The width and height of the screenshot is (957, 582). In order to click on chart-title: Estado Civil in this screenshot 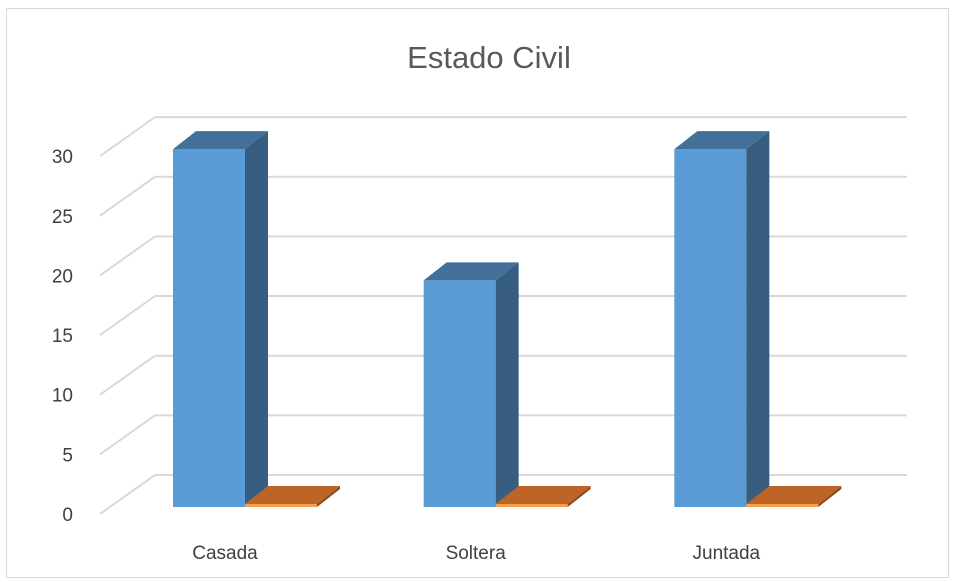, I will do `click(489, 57)`.